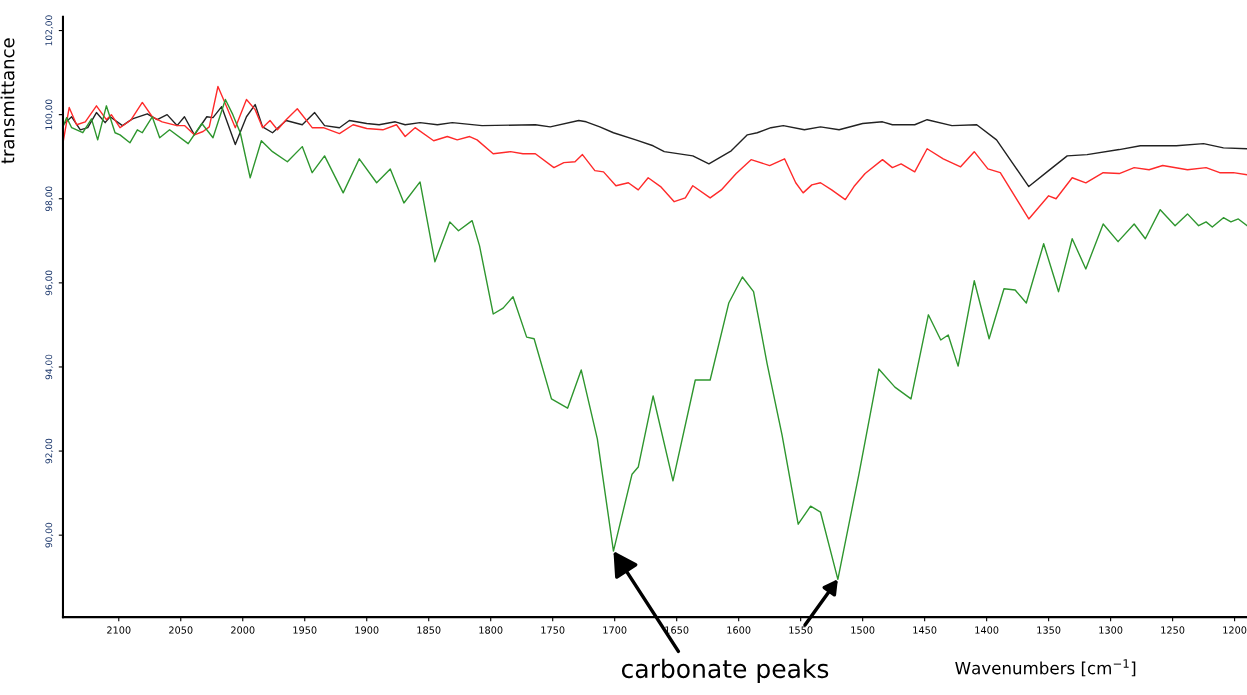 The width and height of the screenshot is (1247, 695). I want to click on y-tick-label: 100,00, so click(49, 114).